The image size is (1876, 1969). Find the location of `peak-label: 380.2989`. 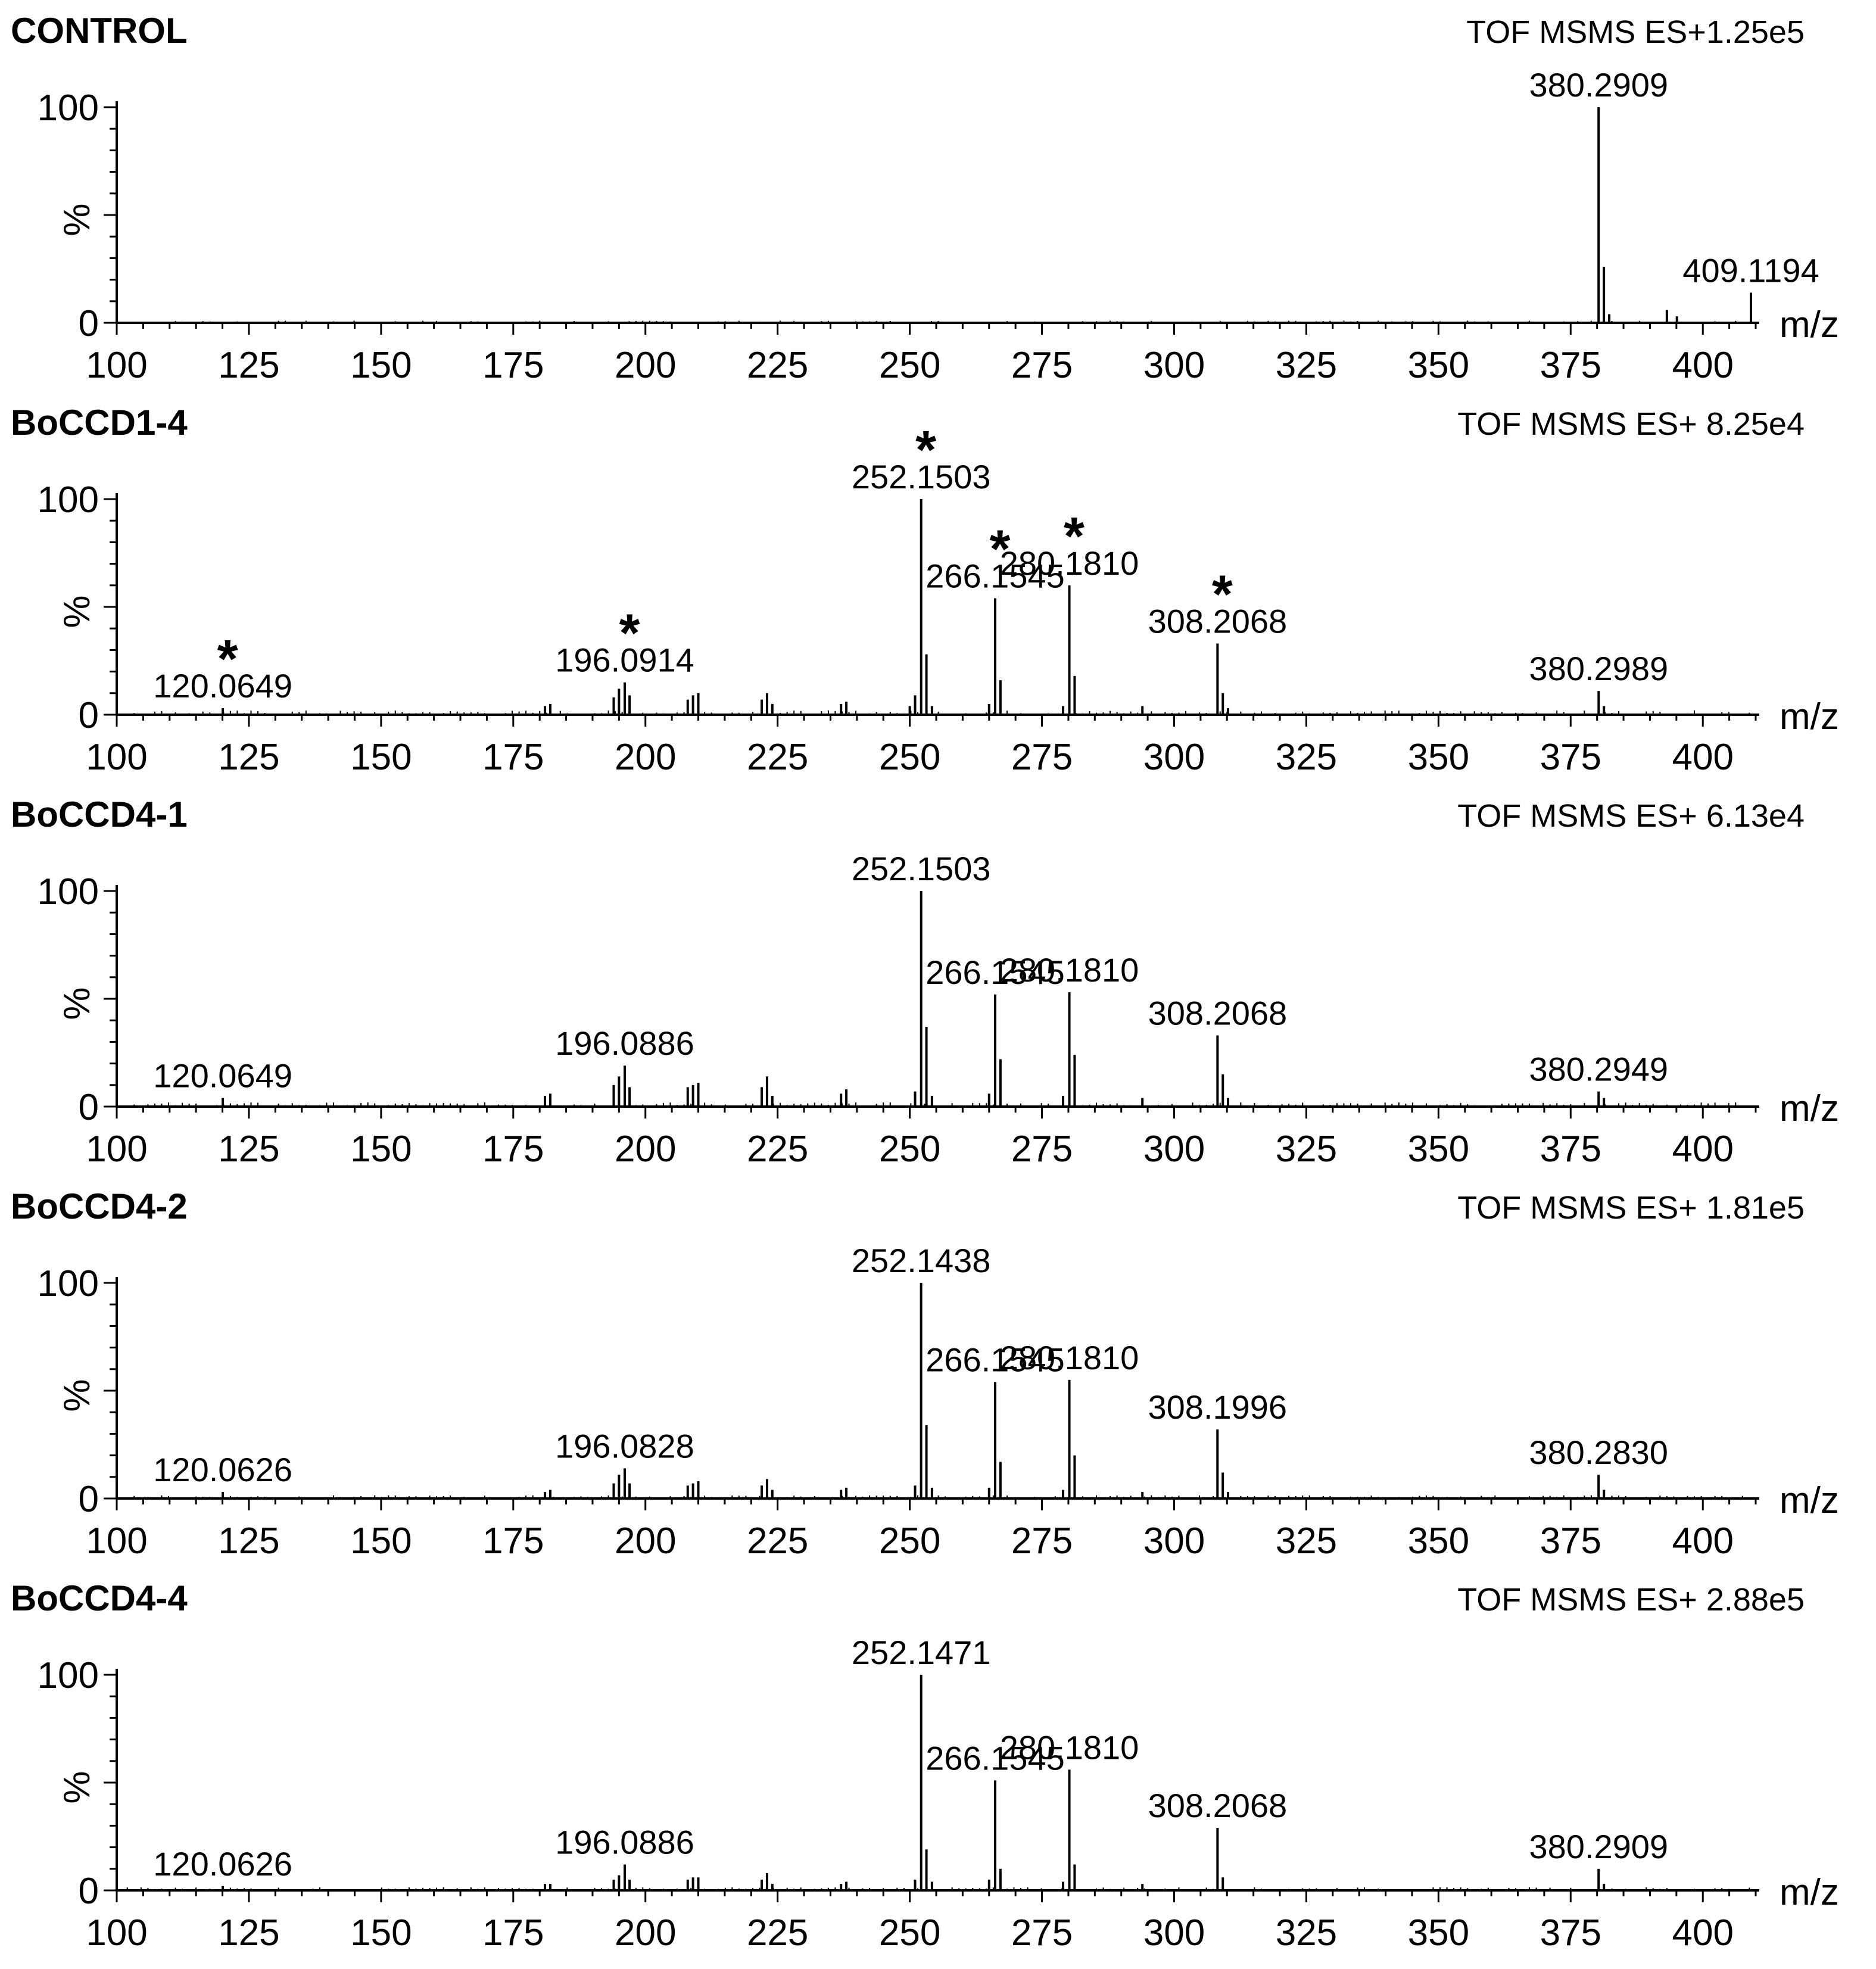

peak-label: 380.2989 is located at coordinates (1599, 668).